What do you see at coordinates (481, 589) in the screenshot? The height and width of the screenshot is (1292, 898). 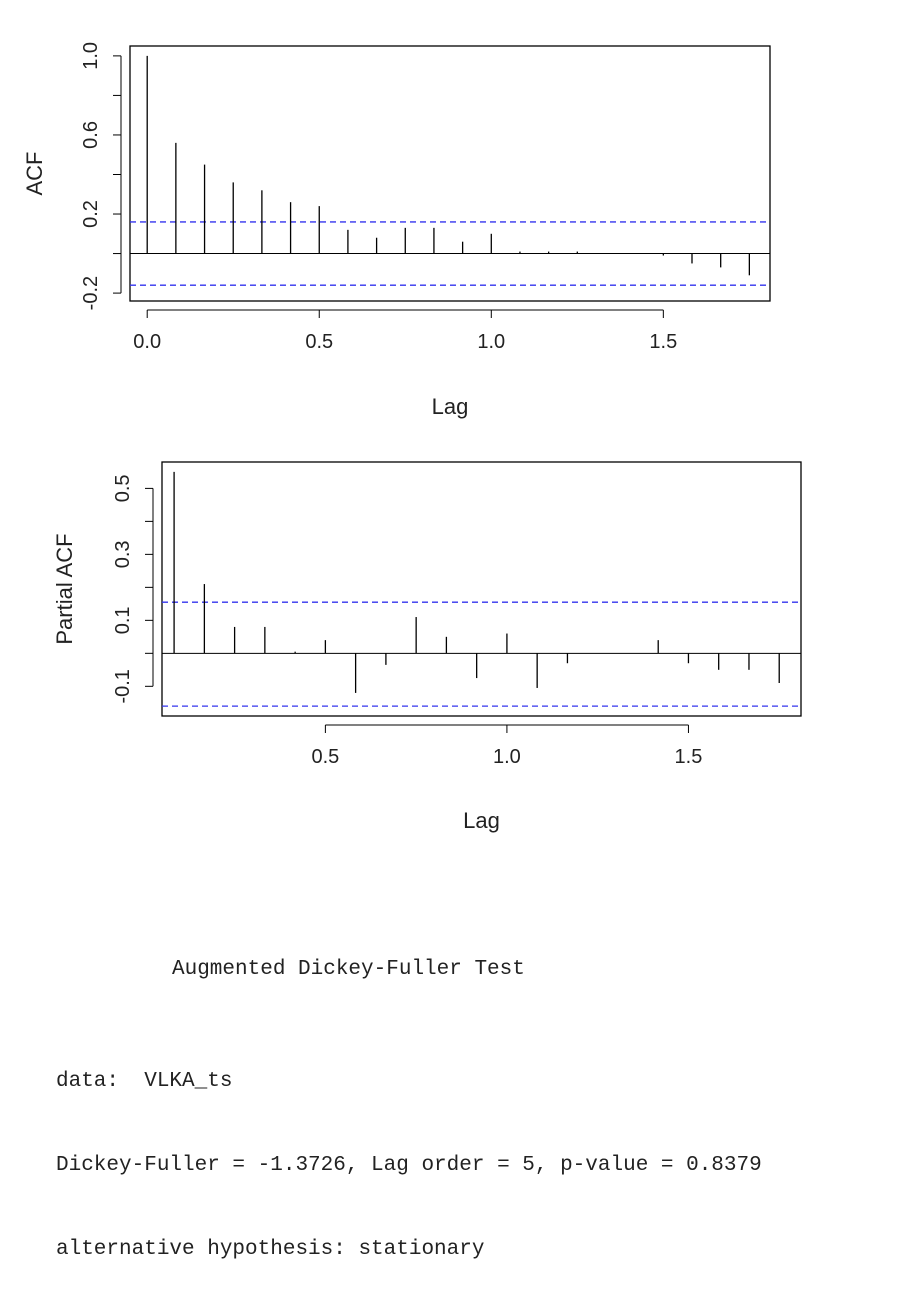 I see `pacf-plot-frame` at bounding box center [481, 589].